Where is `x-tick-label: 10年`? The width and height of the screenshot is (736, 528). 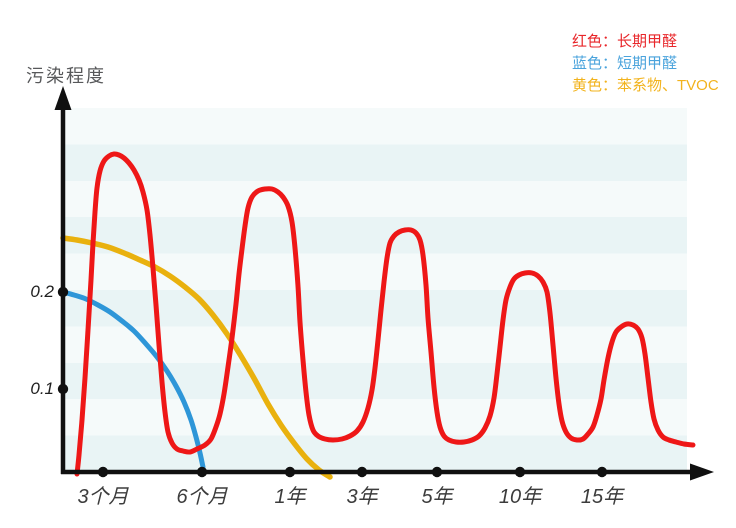 x-tick-label: 10年 is located at coordinates (520, 497).